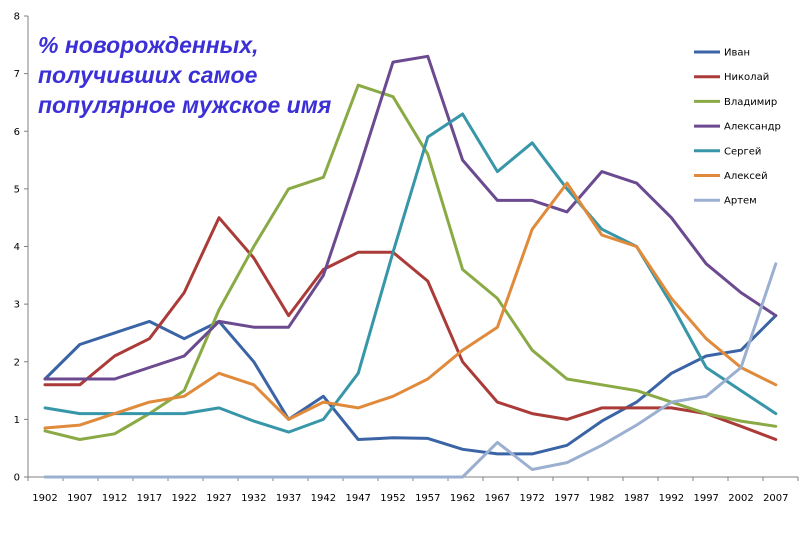  Describe the element at coordinates (636, 498) in the screenshot. I see `x-tick-label: 1987` at that location.